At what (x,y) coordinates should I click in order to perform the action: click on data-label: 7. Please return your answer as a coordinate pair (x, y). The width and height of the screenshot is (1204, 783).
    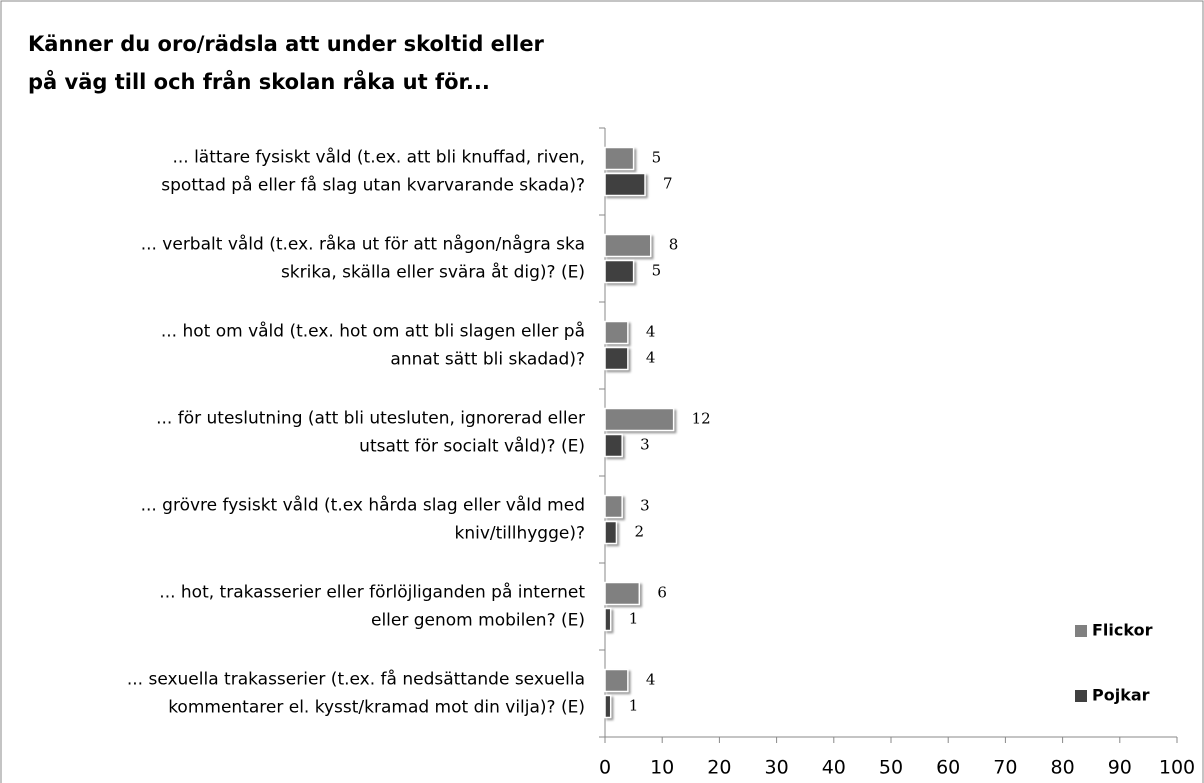
    Looking at the image, I should click on (668, 184).